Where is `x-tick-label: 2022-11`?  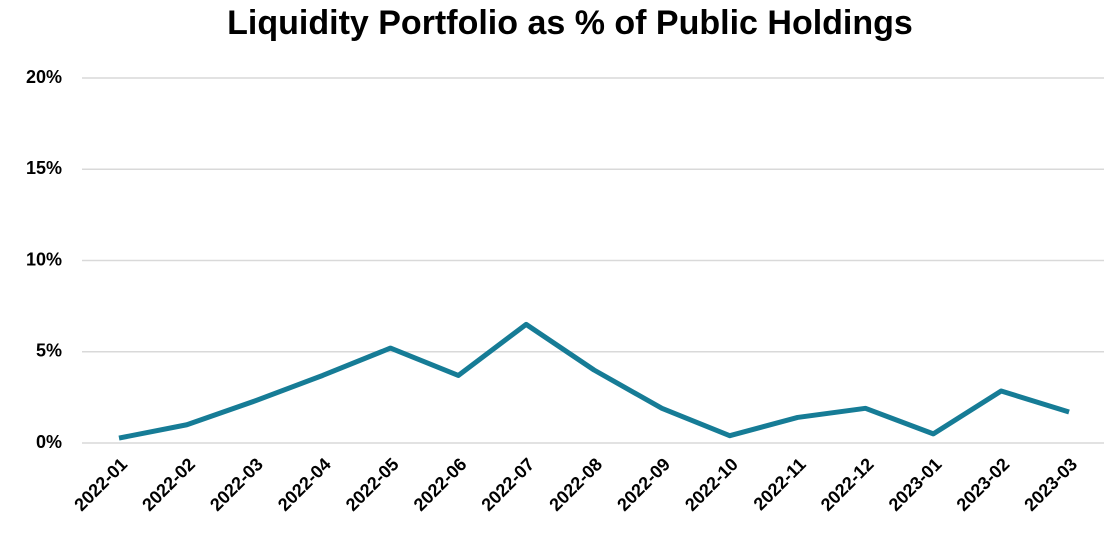
x-tick-label: 2022-11 is located at coordinates (780, 484).